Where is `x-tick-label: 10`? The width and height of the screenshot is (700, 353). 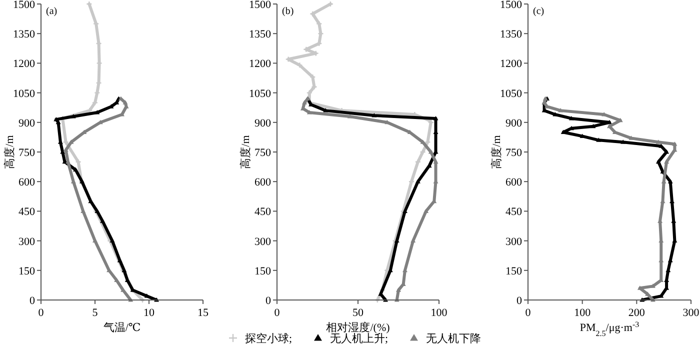 x-tick-label: 10 is located at coordinates (149, 313).